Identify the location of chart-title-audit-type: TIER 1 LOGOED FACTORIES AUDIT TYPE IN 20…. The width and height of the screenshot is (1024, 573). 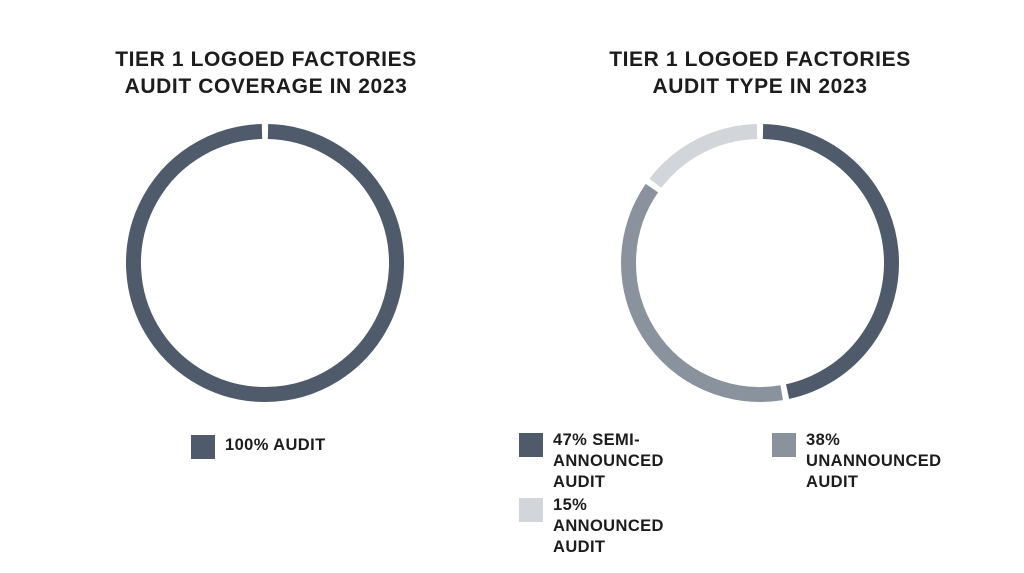
(760, 73).